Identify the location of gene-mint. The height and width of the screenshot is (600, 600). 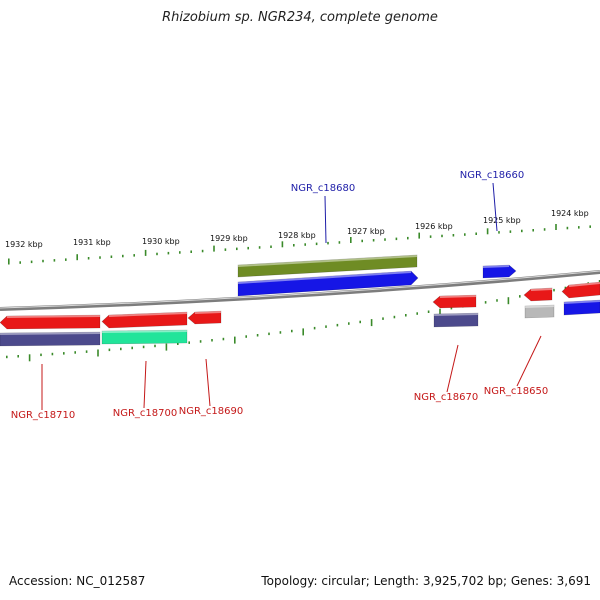
(144, 337).